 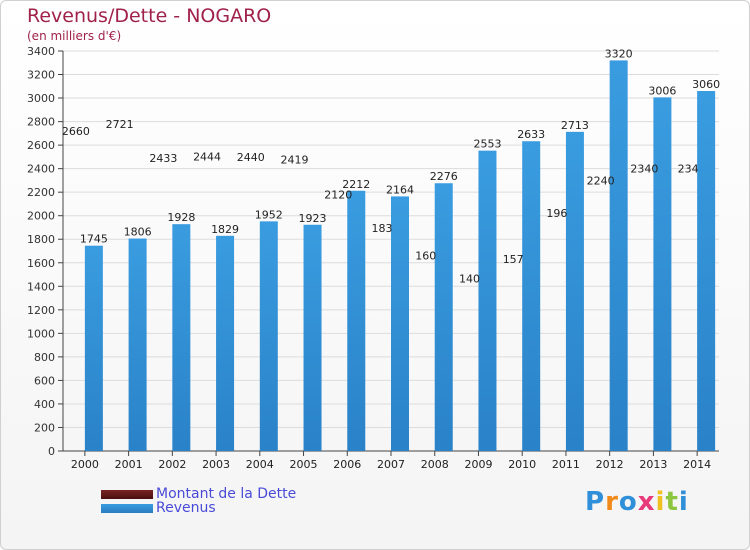 I want to click on legend-swatch-revenue, so click(x=127, y=508).